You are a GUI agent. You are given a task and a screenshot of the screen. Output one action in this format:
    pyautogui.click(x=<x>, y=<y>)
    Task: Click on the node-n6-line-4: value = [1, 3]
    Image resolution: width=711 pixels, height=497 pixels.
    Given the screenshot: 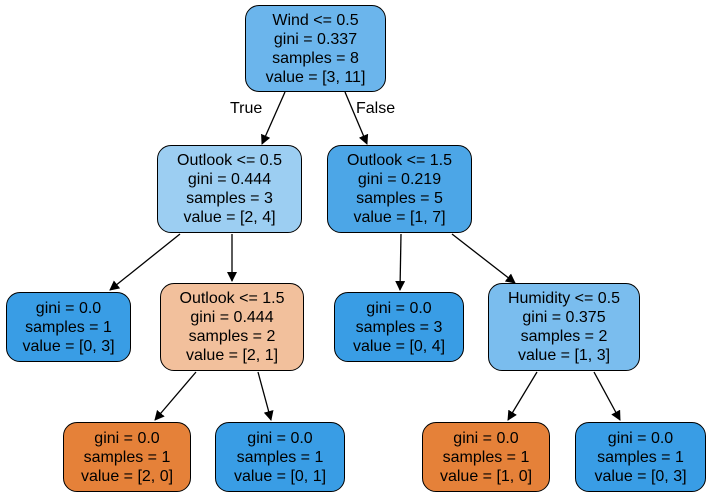 What is the action you would take?
    pyautogui.click(x=564, y=355)
    